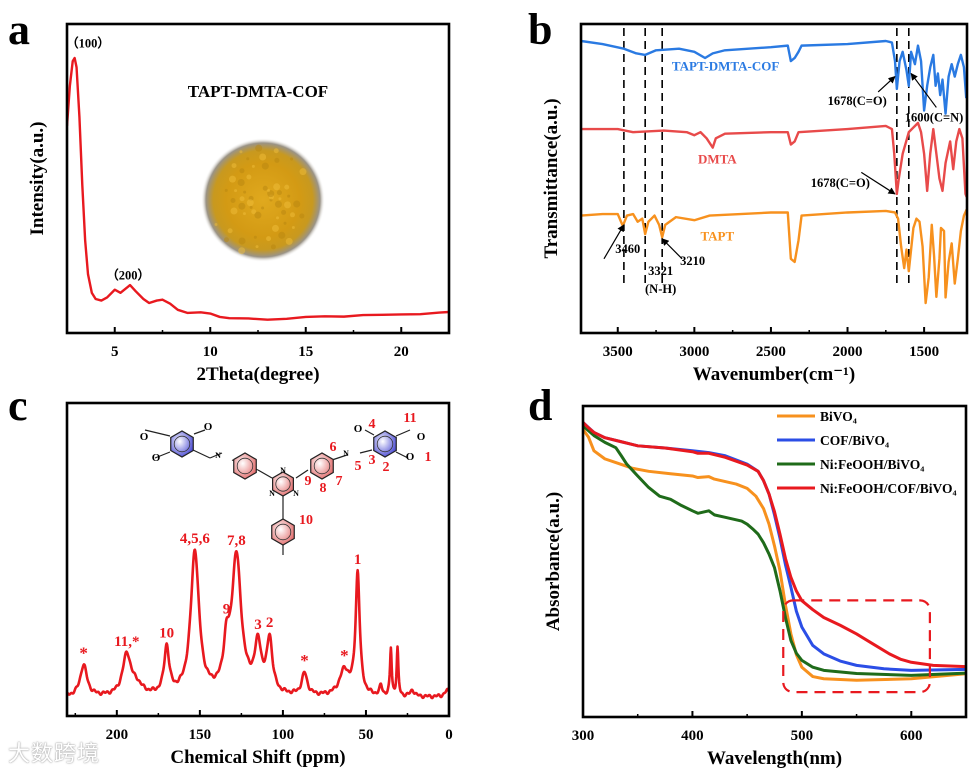 The height and width of the screenshot is (768, 976). I want to click on carbon-position-label: 4, so click(372, 424).